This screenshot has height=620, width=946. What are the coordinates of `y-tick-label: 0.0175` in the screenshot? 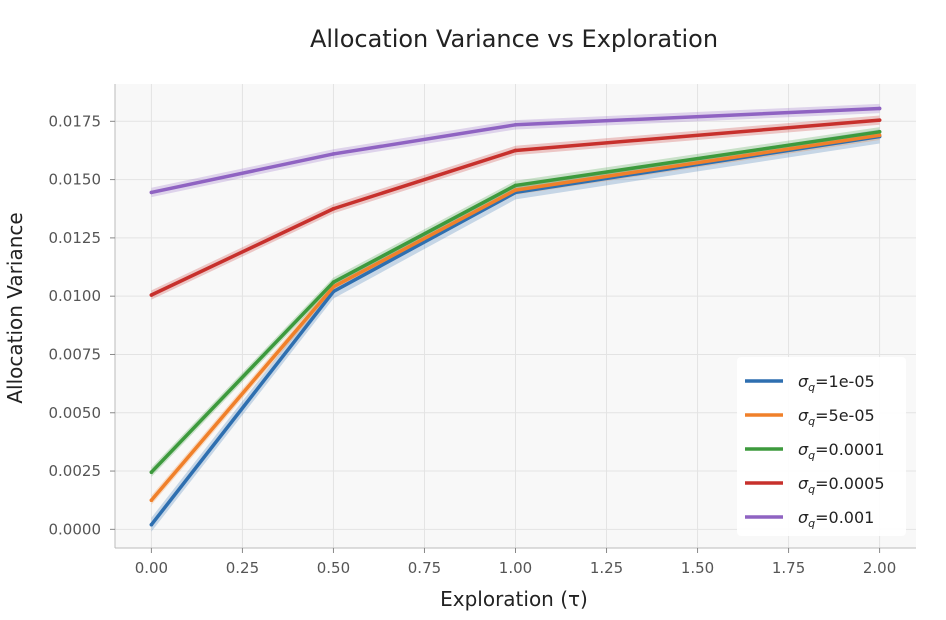 It's located at (75, 121).